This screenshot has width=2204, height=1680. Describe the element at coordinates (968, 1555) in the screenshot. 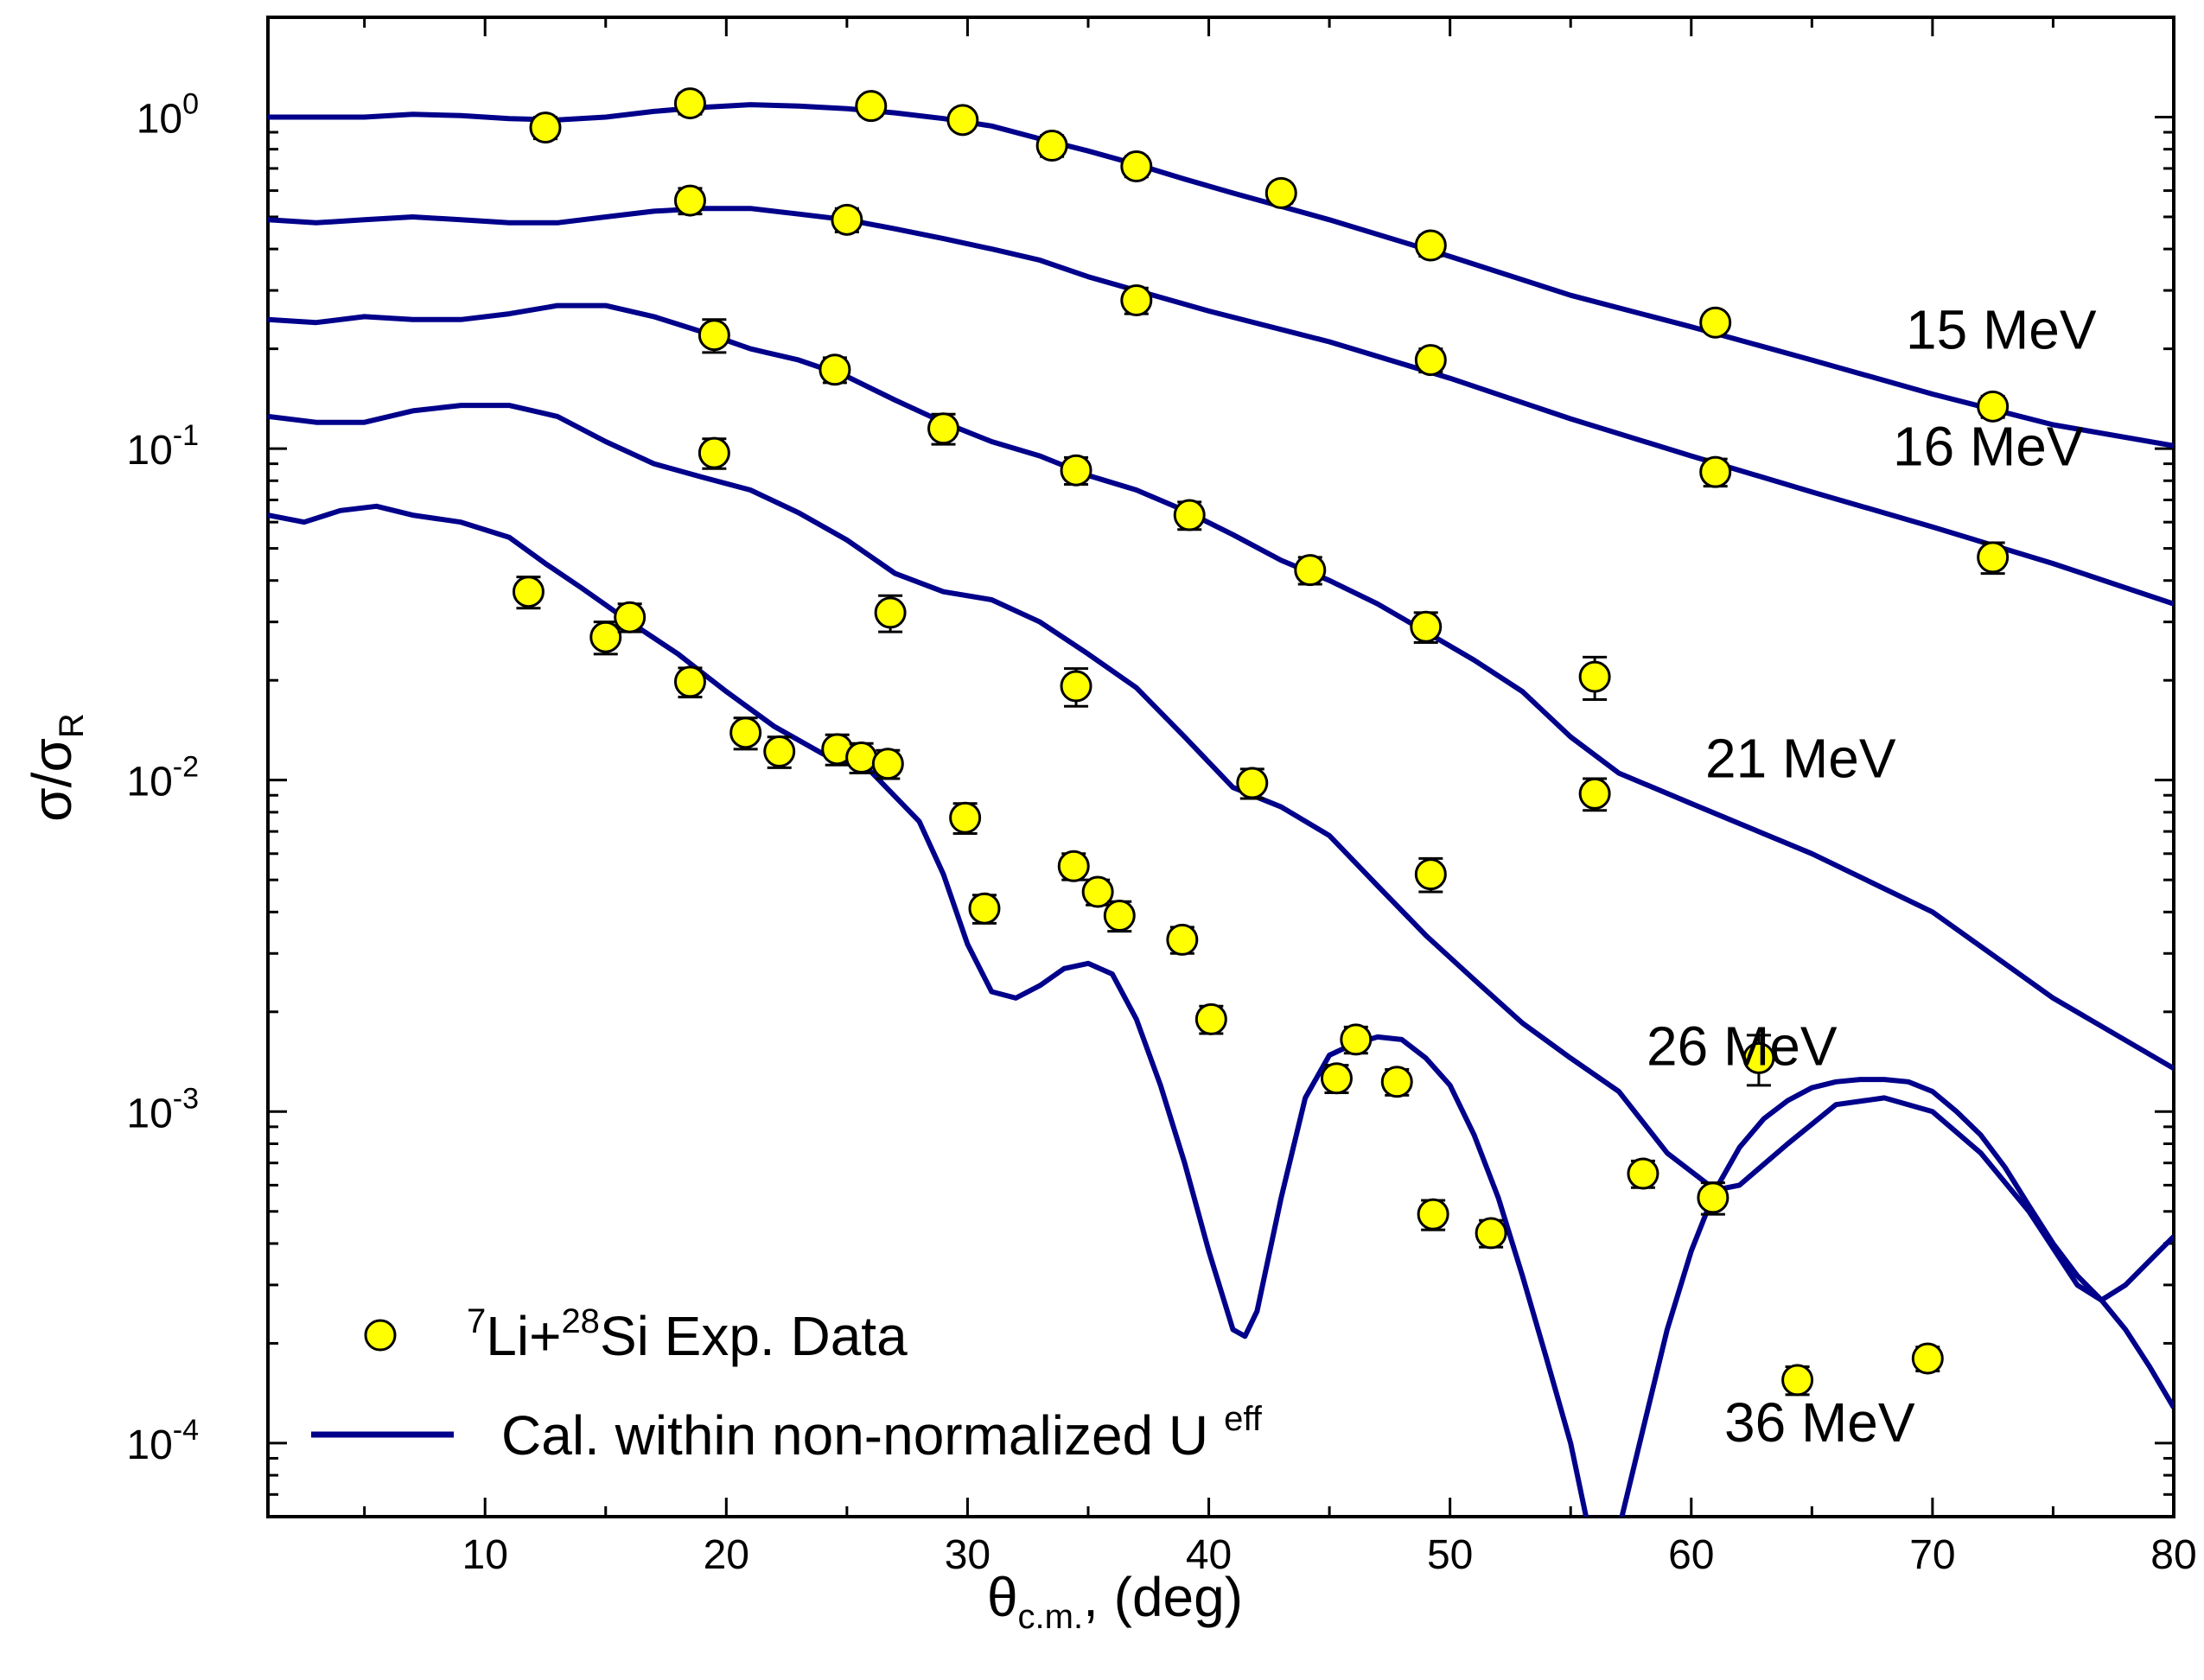

I see `x-tick-label: 30` at that location.